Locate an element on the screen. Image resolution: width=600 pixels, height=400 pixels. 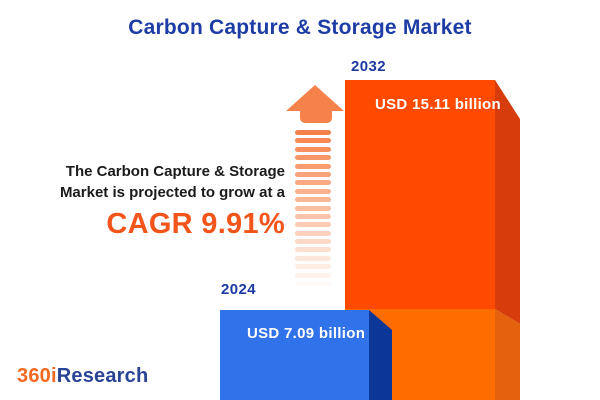
bar-2024-front-face is located at coordinates (294, 355).